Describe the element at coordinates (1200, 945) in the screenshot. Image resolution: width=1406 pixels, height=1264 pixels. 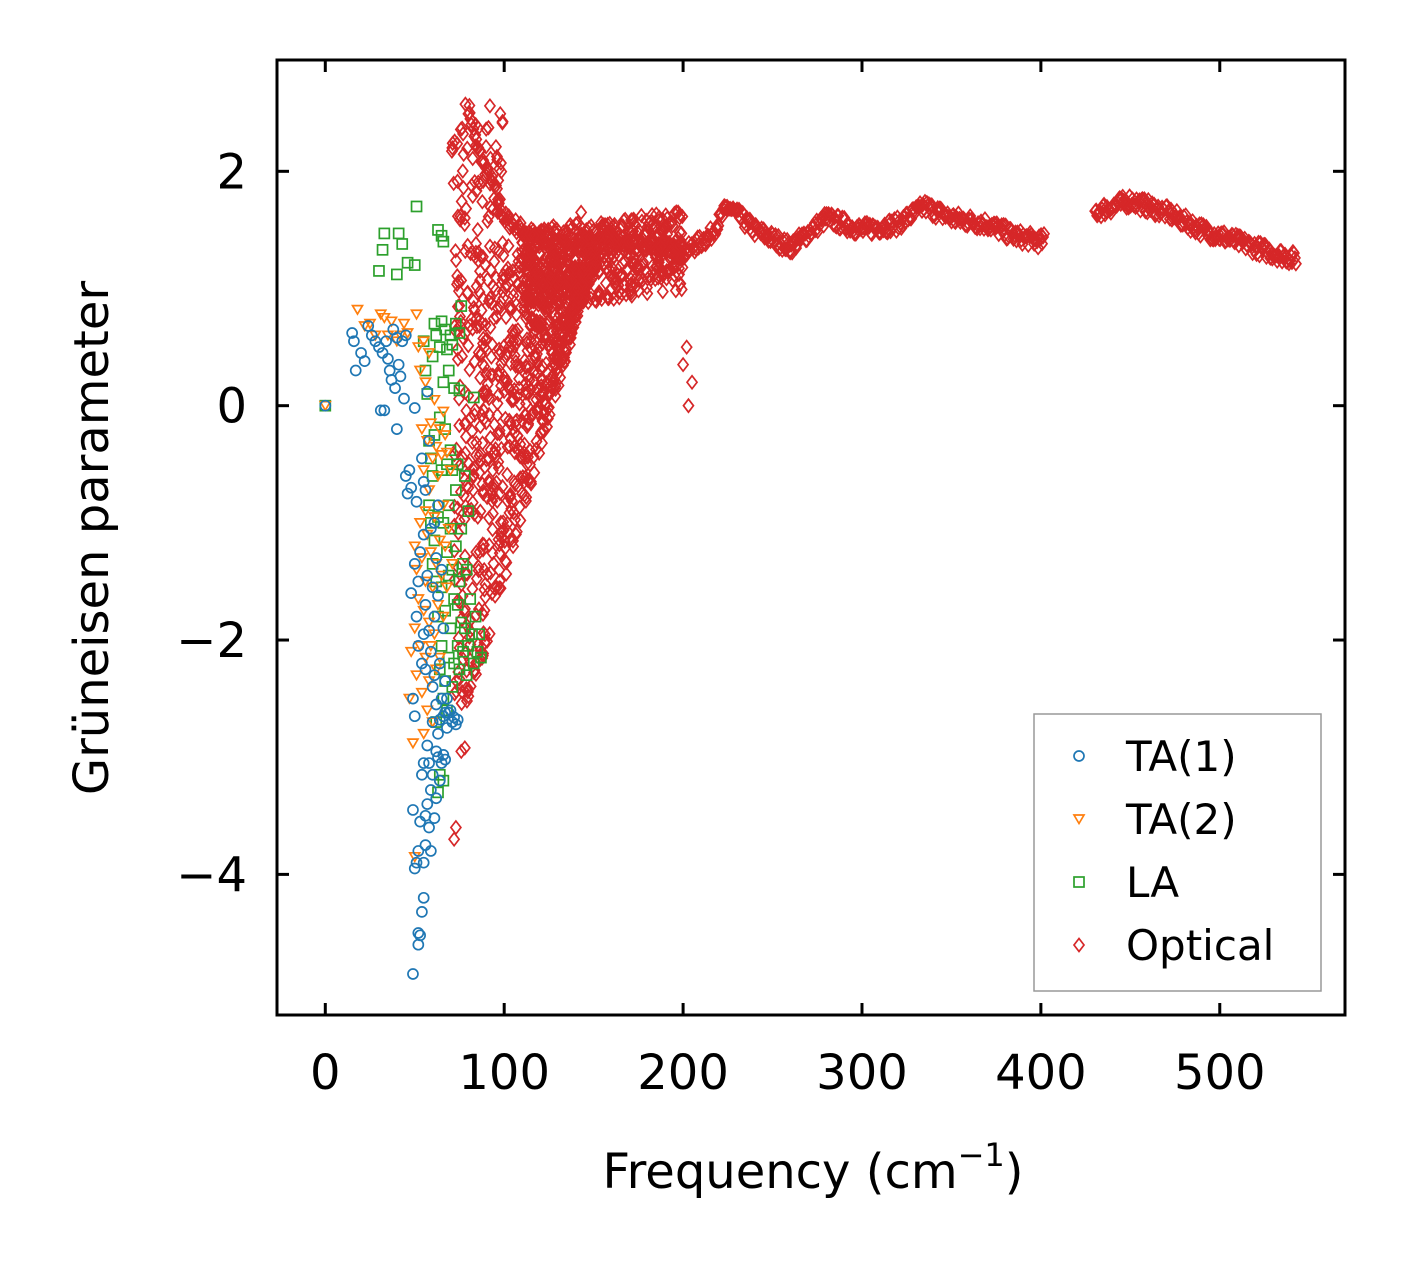
I see `legend-label-optical: Optical` at that location.